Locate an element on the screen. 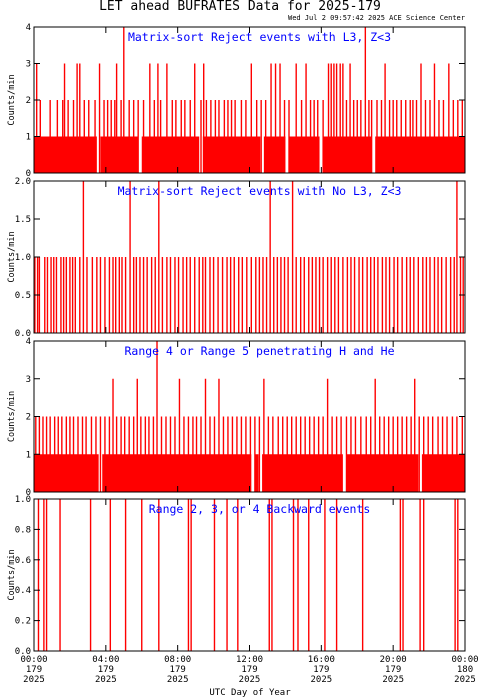 This screenshot has height=700, width=479. y-tick-label: 0.8 is located at coordinates (23, 530).